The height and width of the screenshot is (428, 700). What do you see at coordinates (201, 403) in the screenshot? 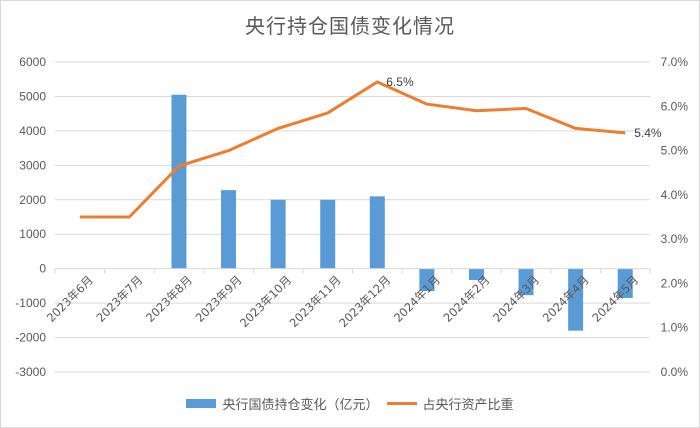
I see `bar-swatch-icon` at bounding box center [201, 403].